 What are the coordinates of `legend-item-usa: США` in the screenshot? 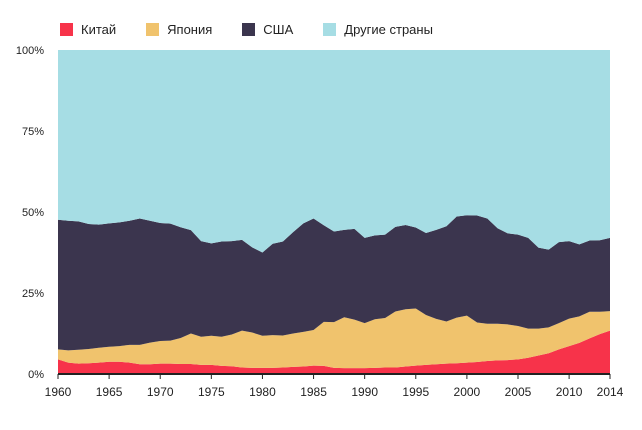 It's located at (267, 29).